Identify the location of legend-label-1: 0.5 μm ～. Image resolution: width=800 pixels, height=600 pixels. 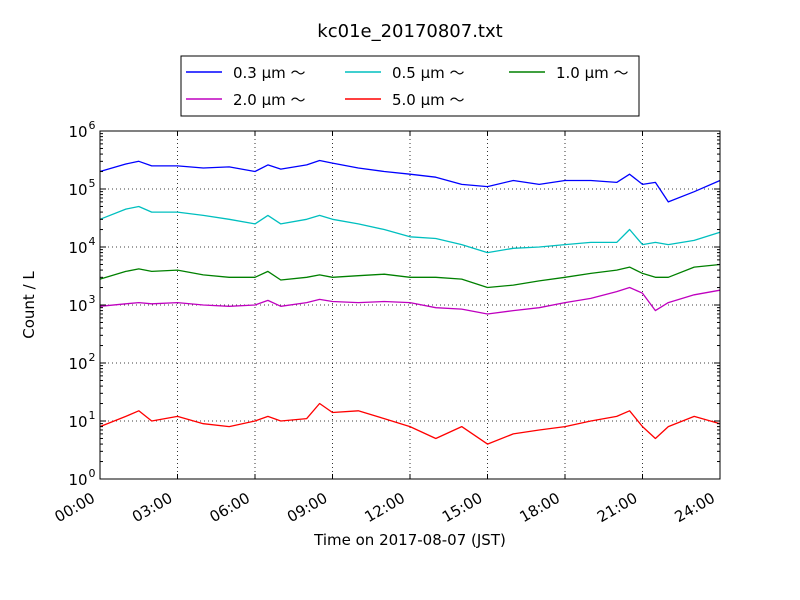
(428, 73).